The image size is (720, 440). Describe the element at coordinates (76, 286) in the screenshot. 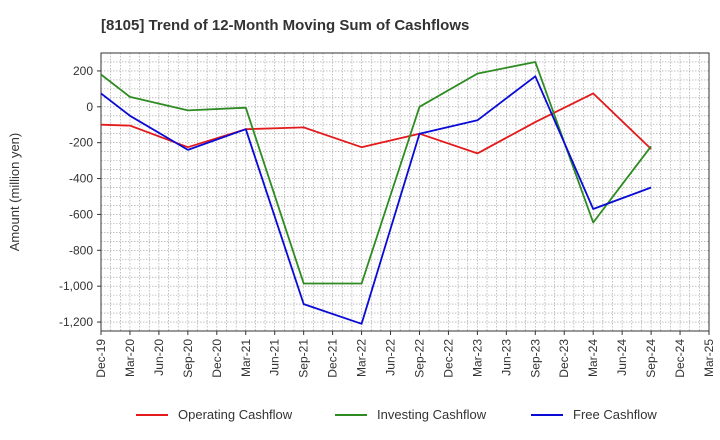

I see `y-tick-label: -1,000` at that location.